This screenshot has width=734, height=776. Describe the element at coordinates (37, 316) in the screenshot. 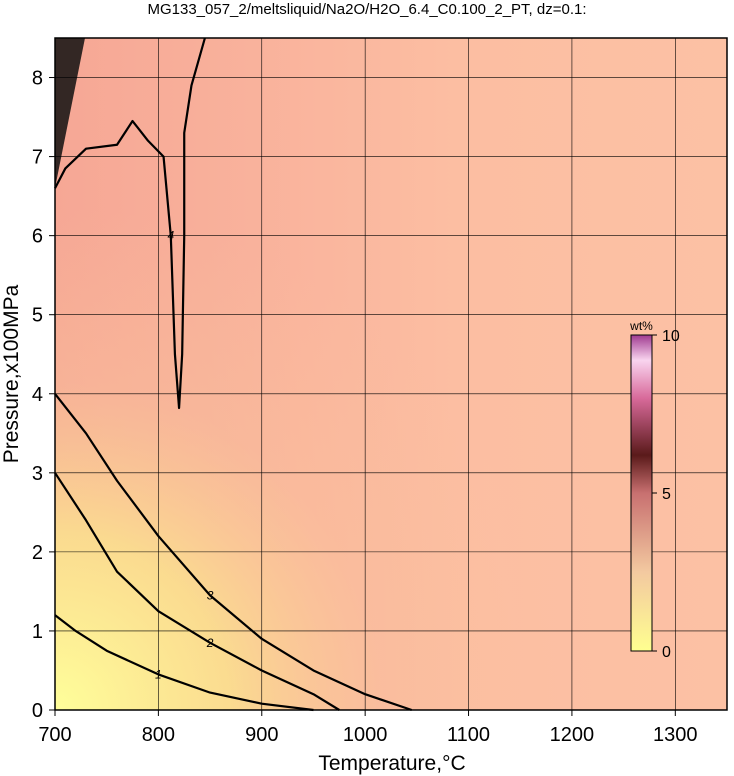

I see `y-tick-label: 5` at that location.